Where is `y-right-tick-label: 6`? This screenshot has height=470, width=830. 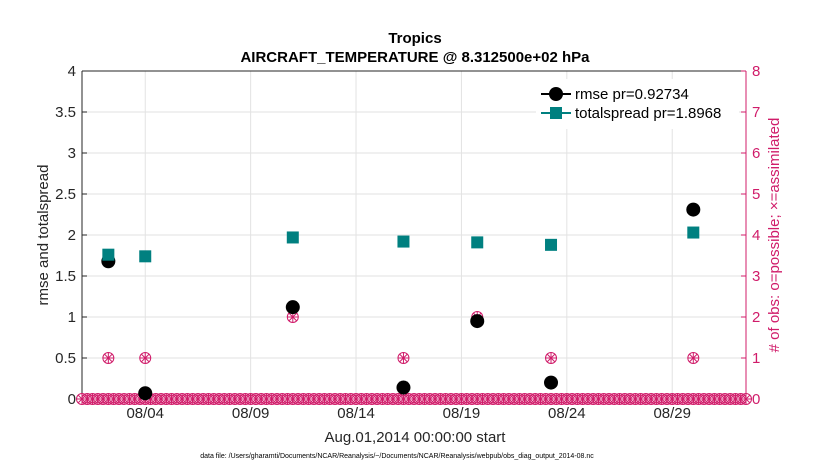 y-right-tick-label: 6 is located at coordinates (756, 153).